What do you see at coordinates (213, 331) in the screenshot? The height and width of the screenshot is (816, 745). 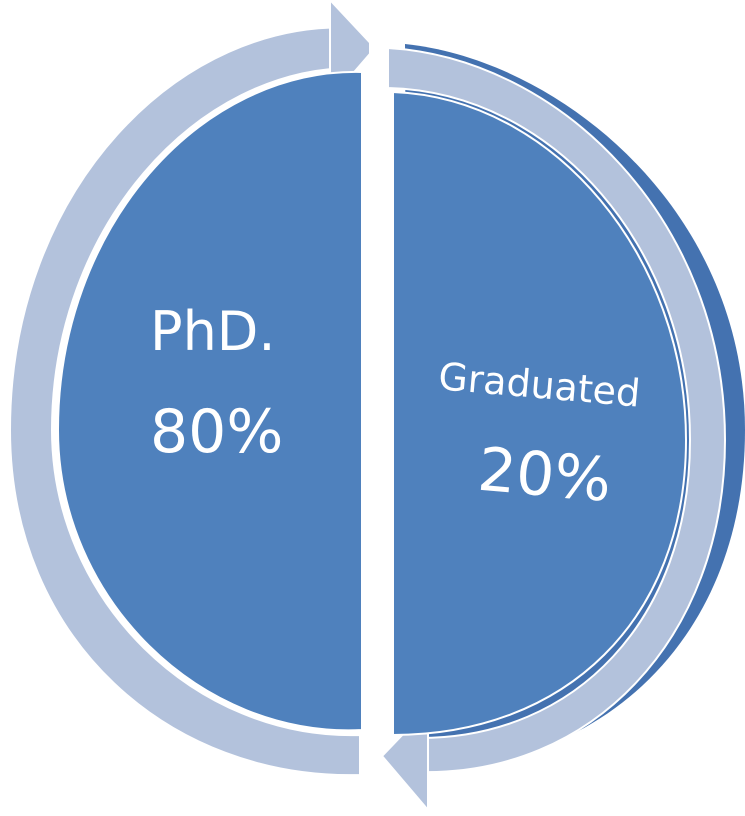 I see `segment-phd-label: PhD.` at bounding box center [213, 331].